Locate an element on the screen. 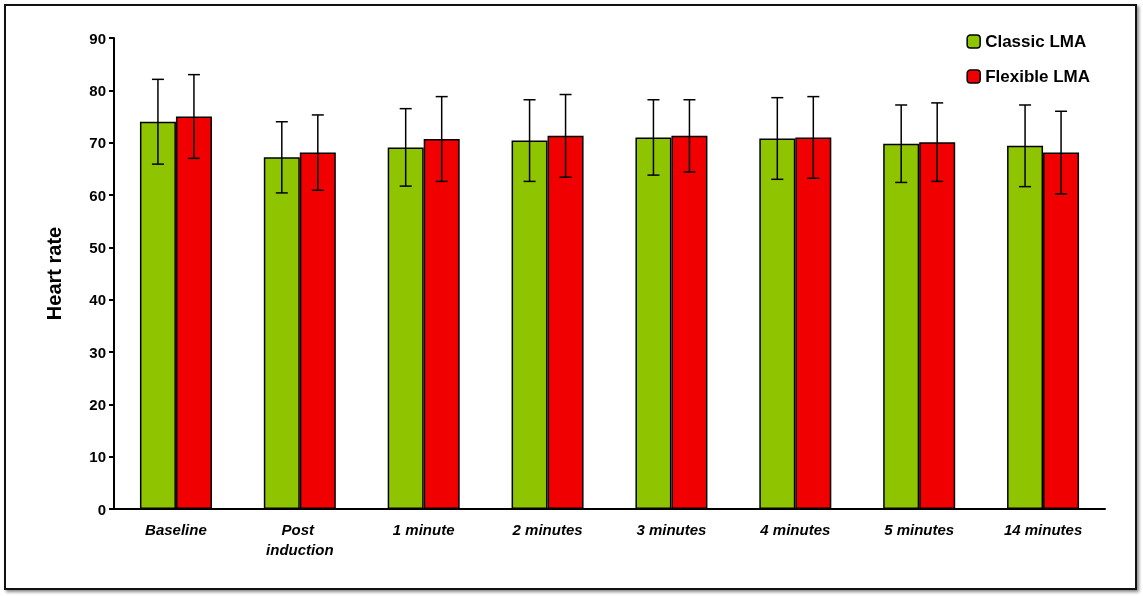  x-tick-label: Post induction is located at coordinates (300, 539).